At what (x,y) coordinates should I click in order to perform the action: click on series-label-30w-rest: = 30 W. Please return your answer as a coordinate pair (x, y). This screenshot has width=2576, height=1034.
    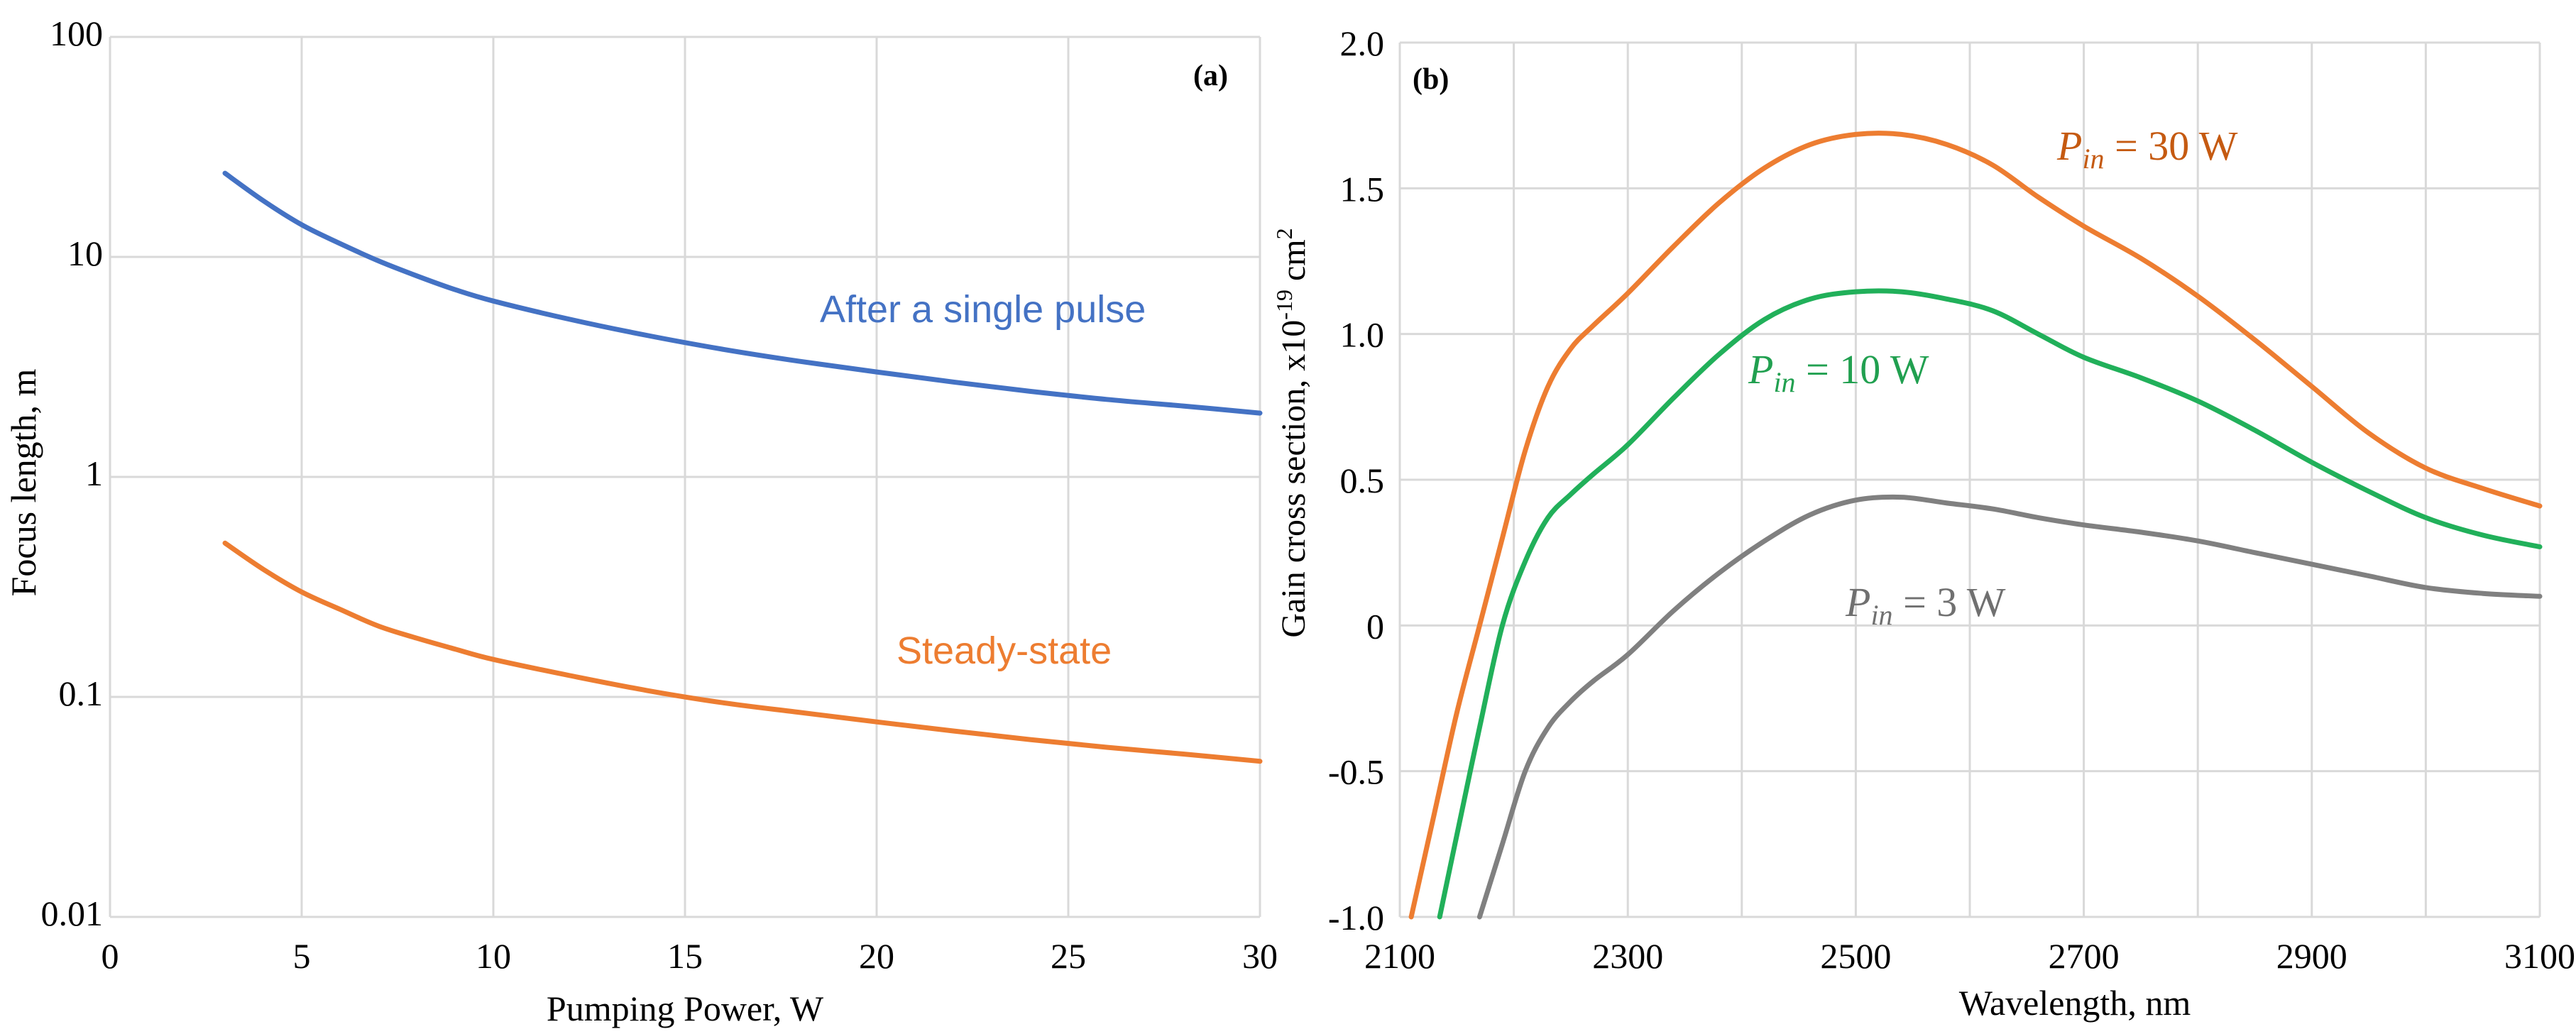
    Looking at the image, I should click on (2171, 146).